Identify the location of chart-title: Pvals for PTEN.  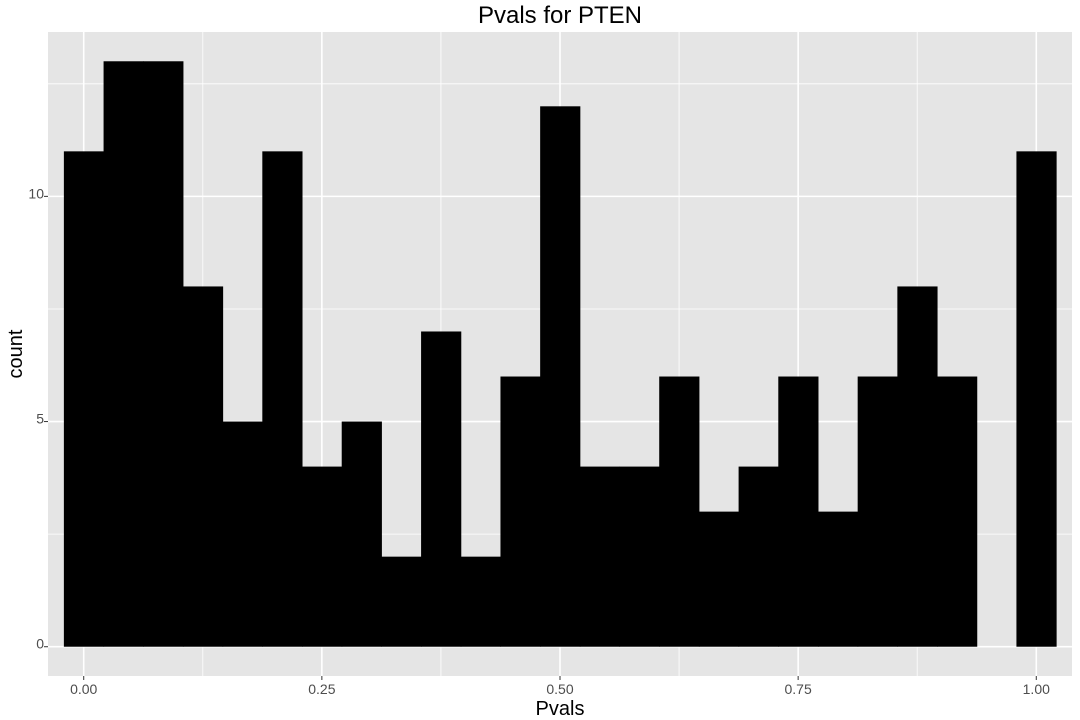
(560, 15).